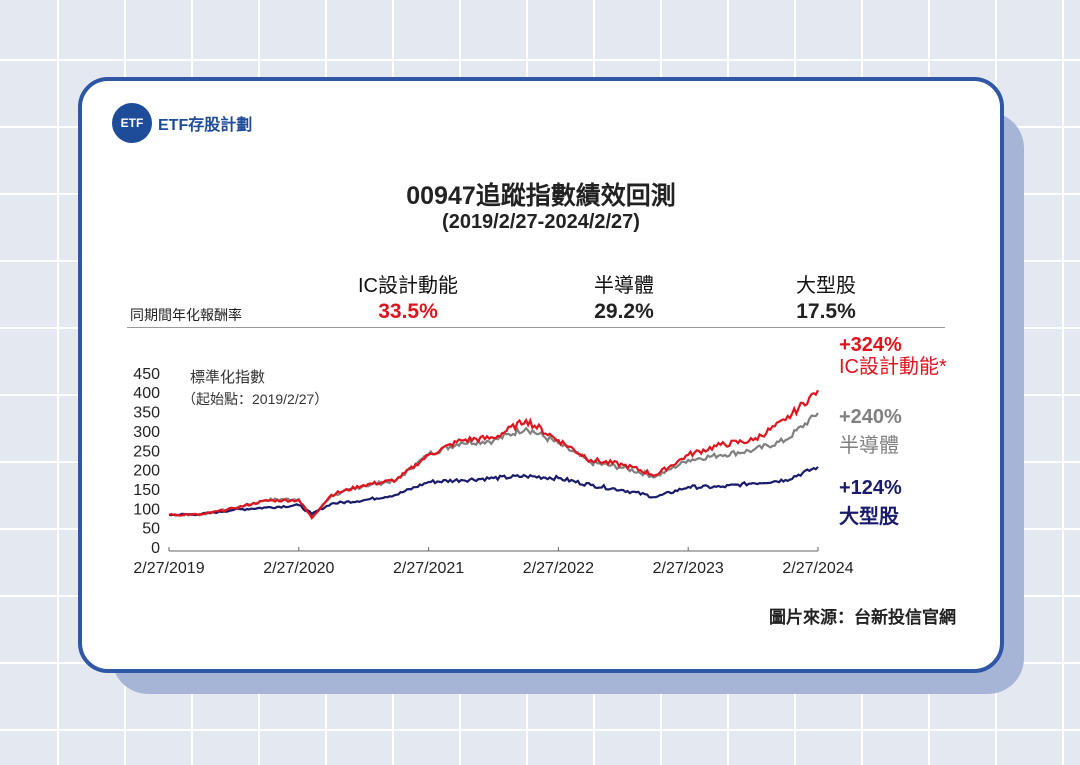  What do you see at coordinates (688, 568) in the screenshot?
I see `x-tick-label: 2/27/2023` at bounding box center [688, 568].